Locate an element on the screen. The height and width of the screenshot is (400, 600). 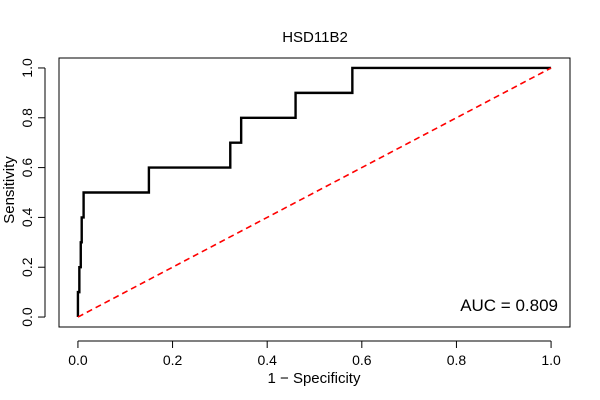
y-tick-label: 0.2 is located at coordinates (27, 267).